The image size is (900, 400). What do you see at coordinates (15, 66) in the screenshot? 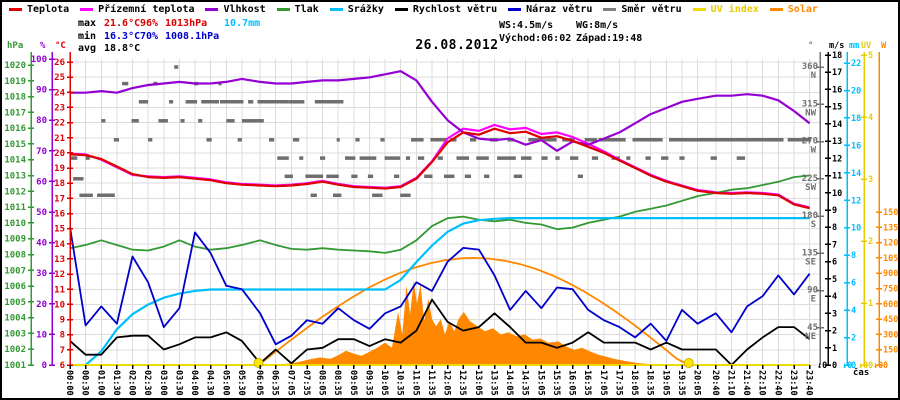
I see `svg-text: 1020` at bounding box center [15, 66].